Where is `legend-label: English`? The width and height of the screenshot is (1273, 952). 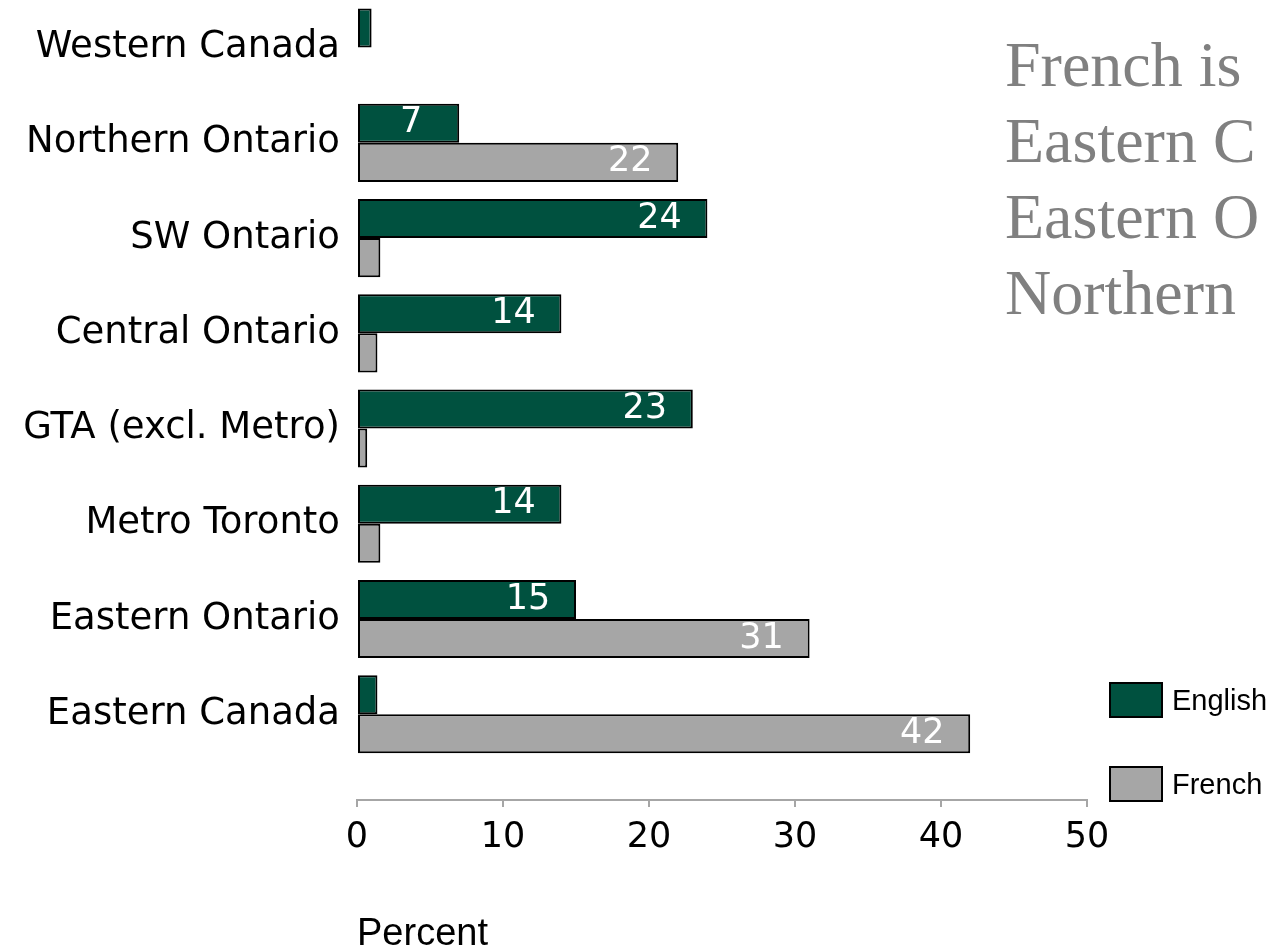
legend-label: English is located at coordinates (1220, 700).